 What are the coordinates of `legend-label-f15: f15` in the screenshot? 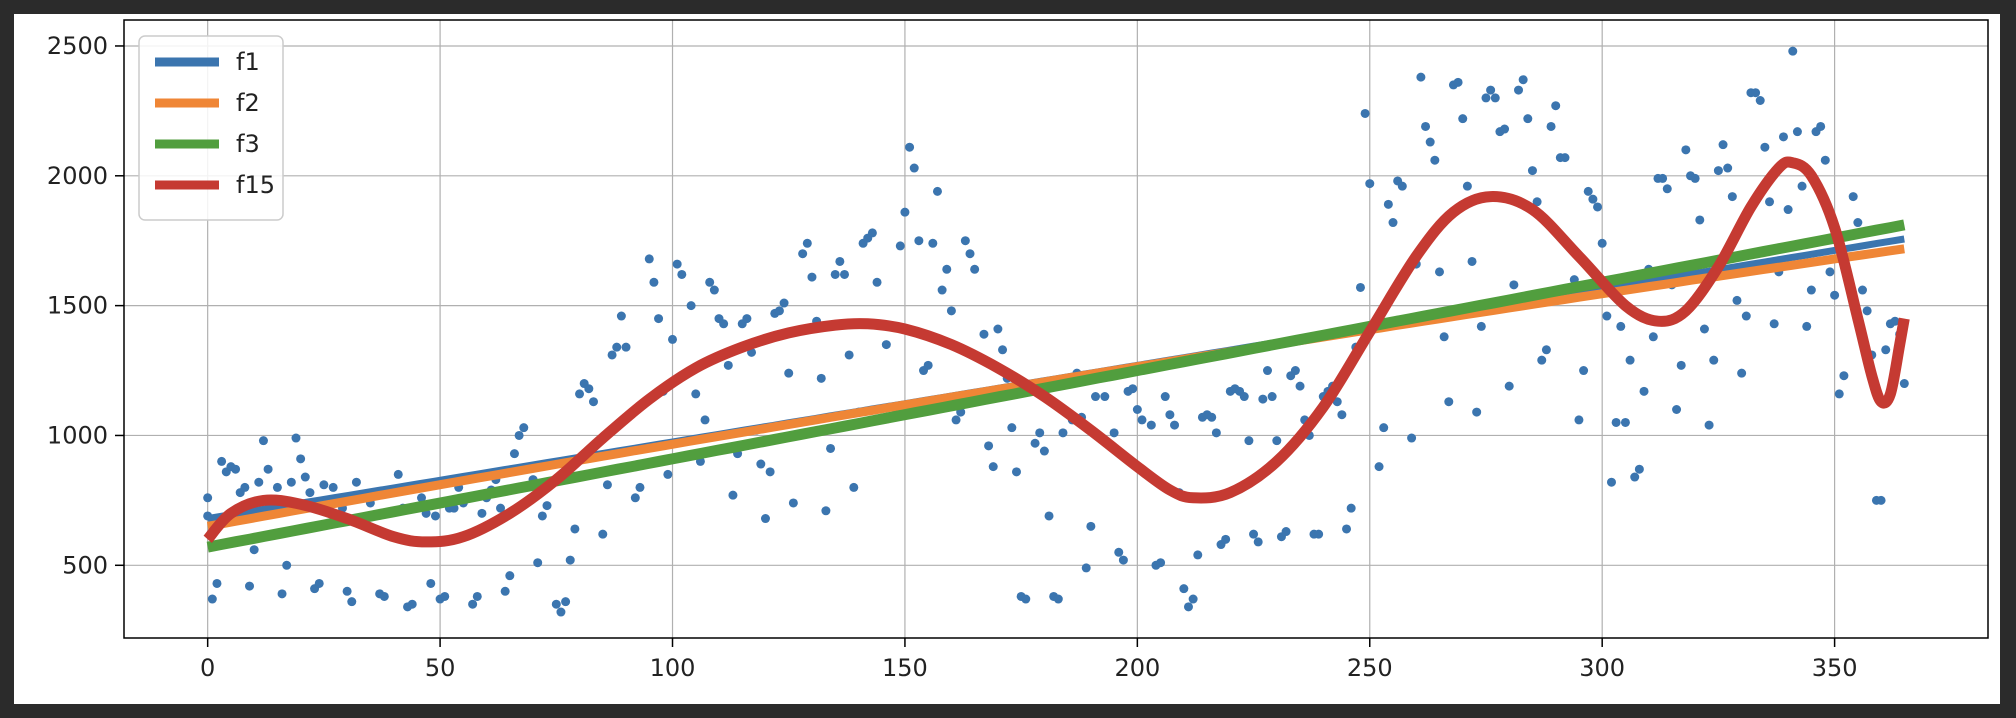 It's located at (255, 185).